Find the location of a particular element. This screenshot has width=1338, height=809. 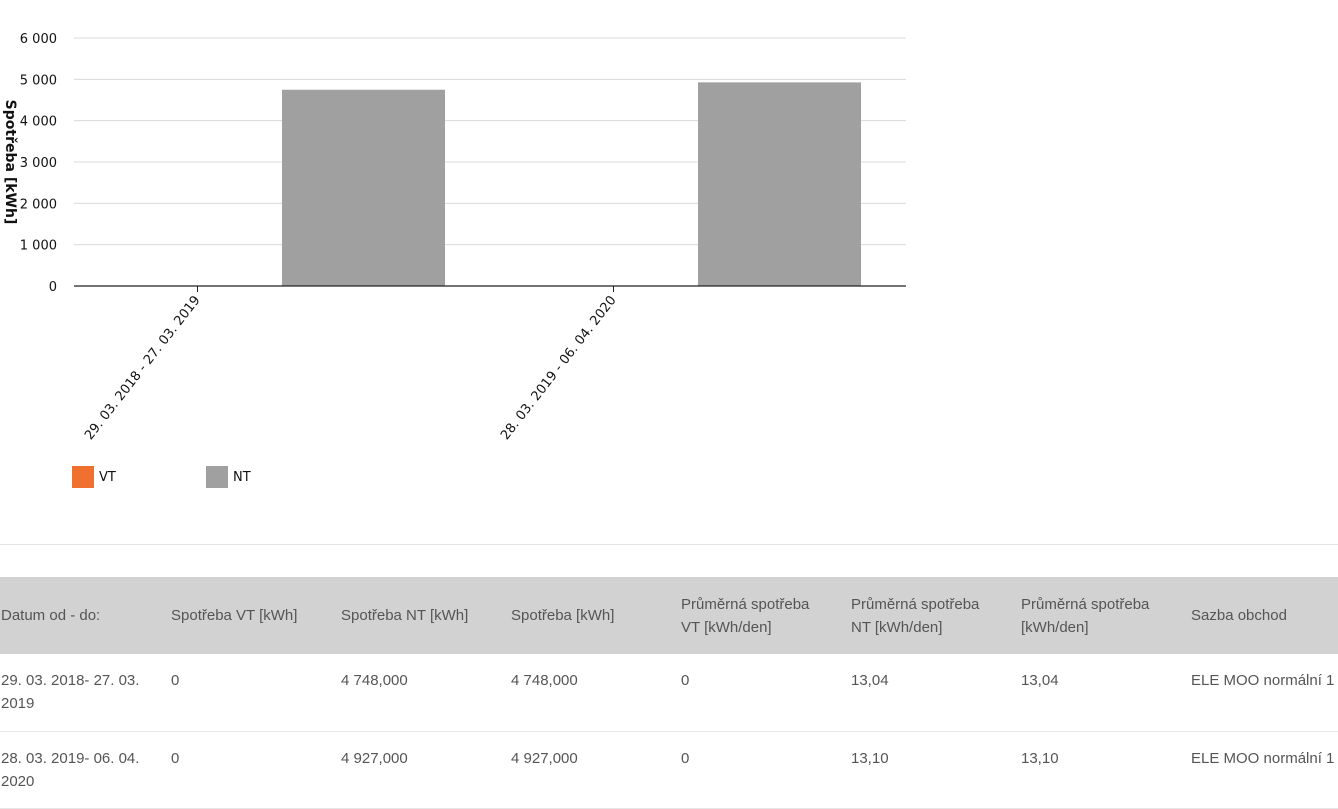

cell-consumption-nt: 4 748,000 is located at coordinates (374, 680).